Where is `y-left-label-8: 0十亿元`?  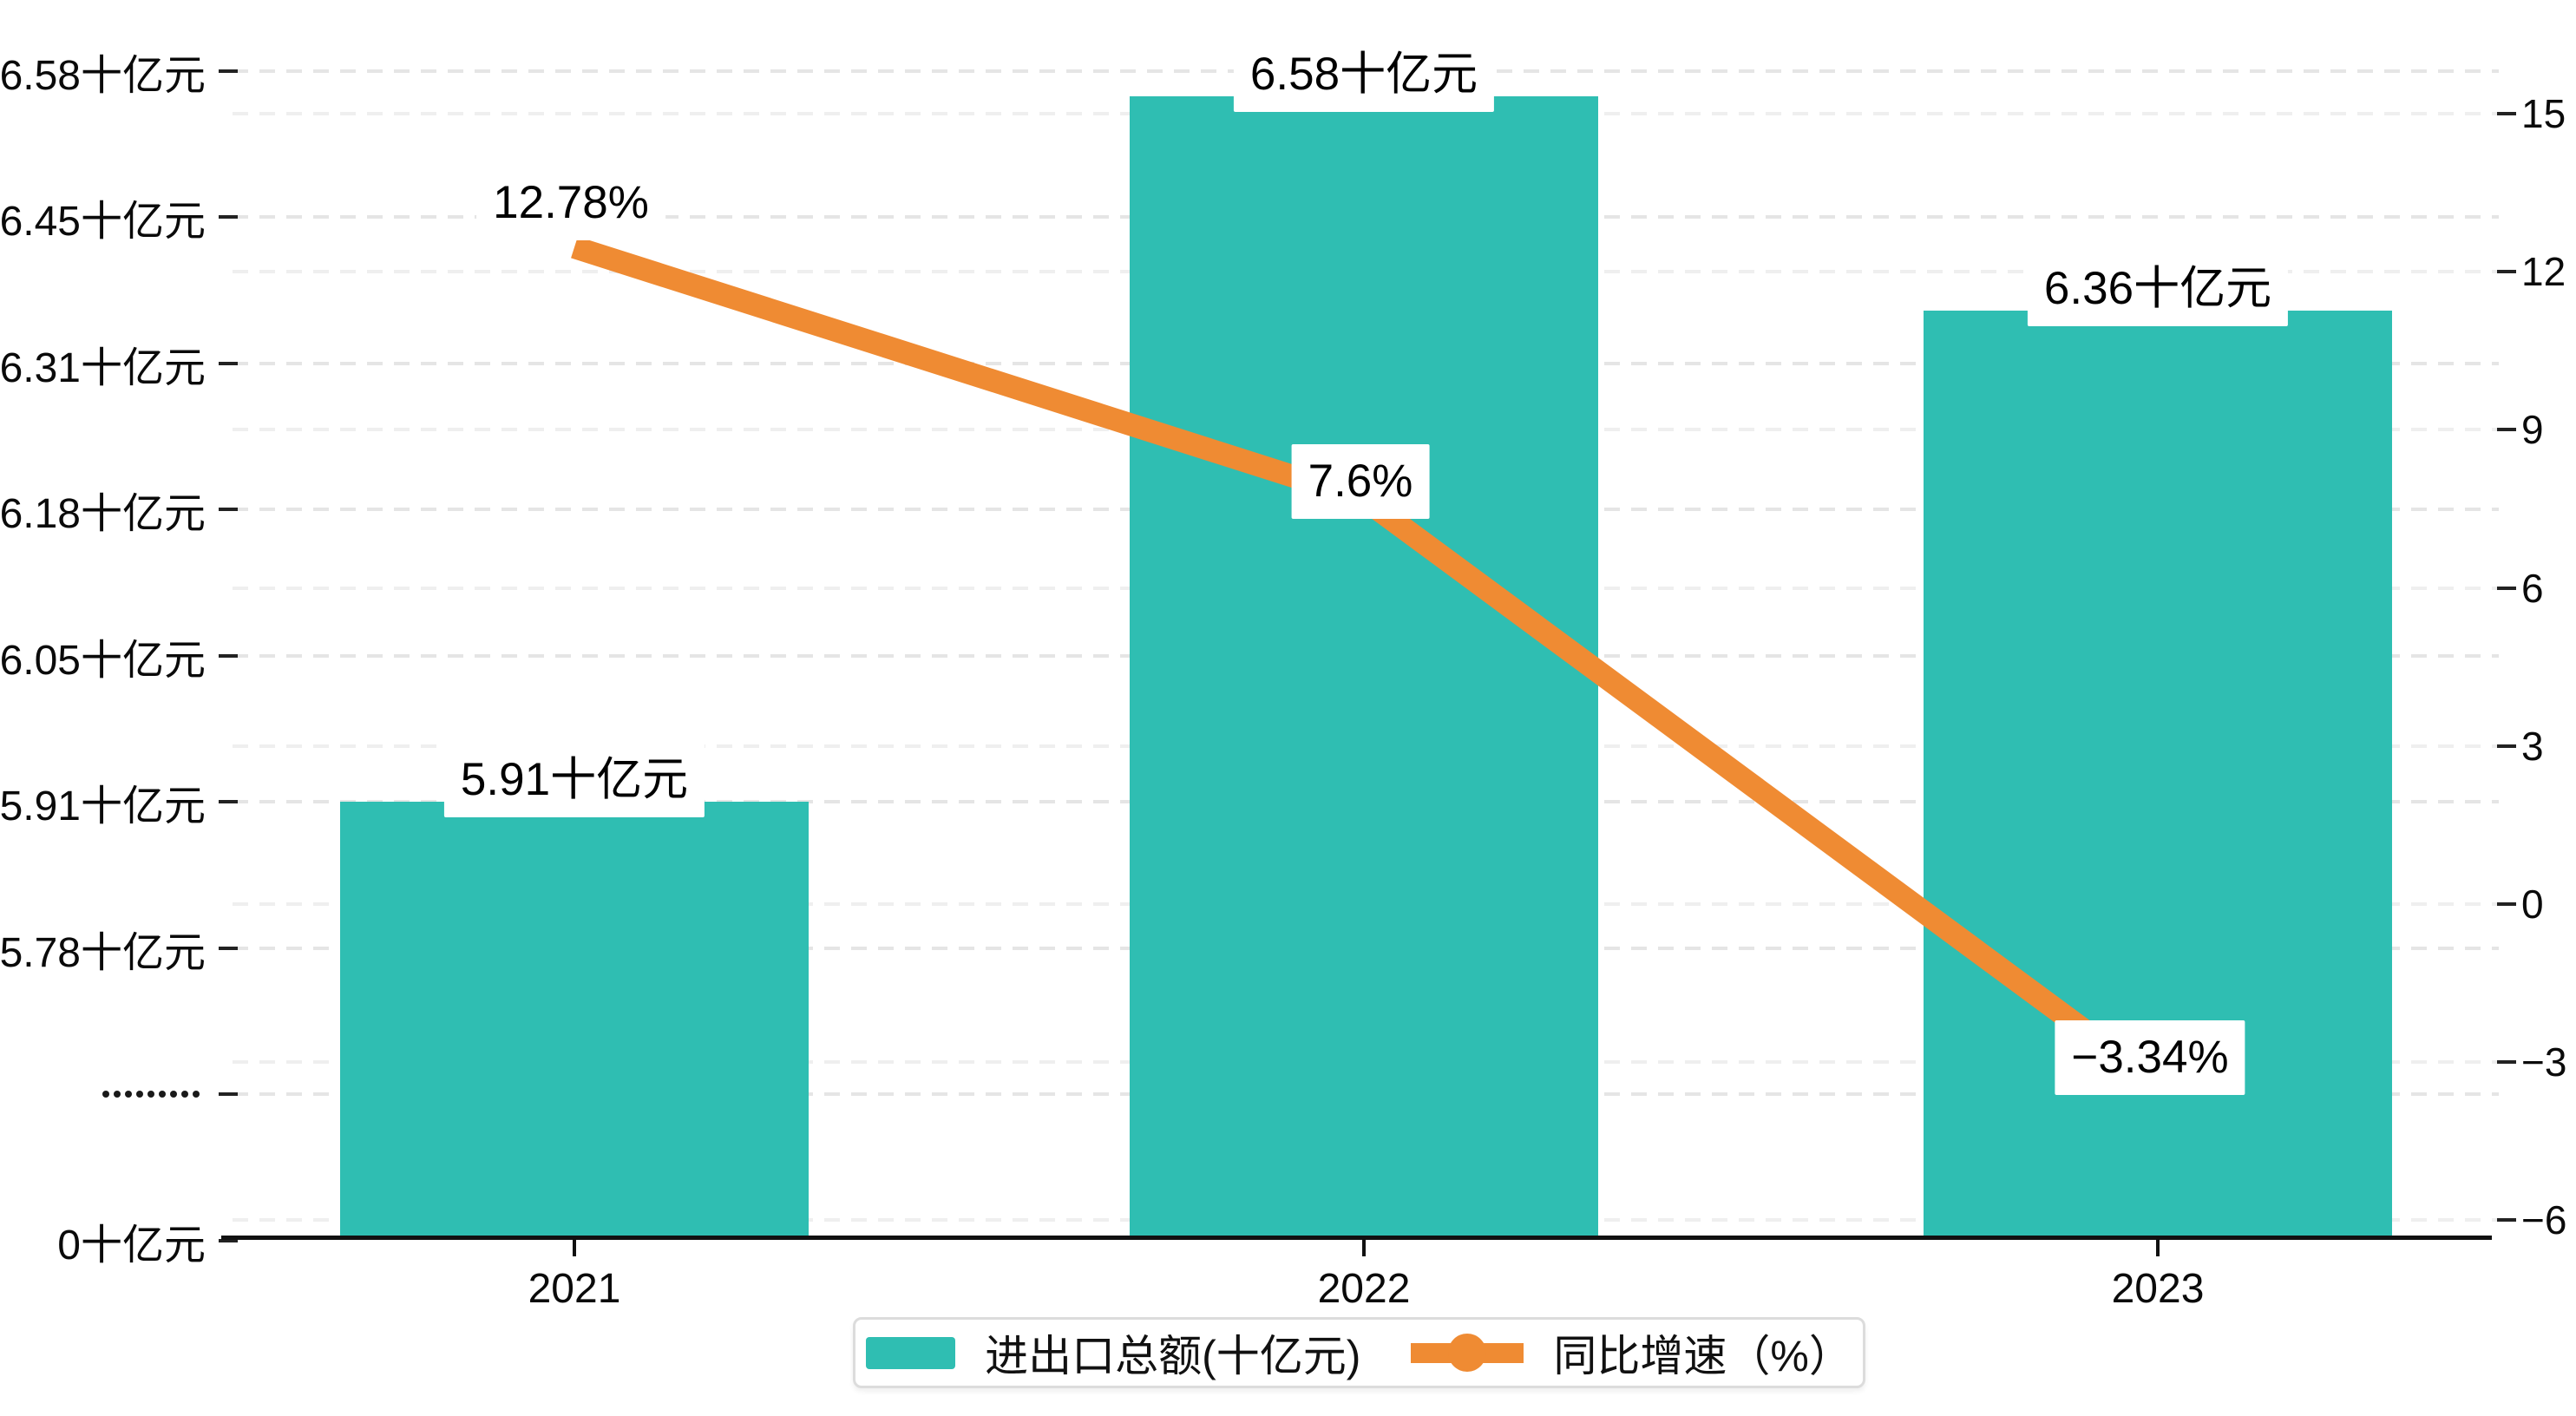
y-left-label-8: 0十亿元 is located at coordinates (131, 1246).